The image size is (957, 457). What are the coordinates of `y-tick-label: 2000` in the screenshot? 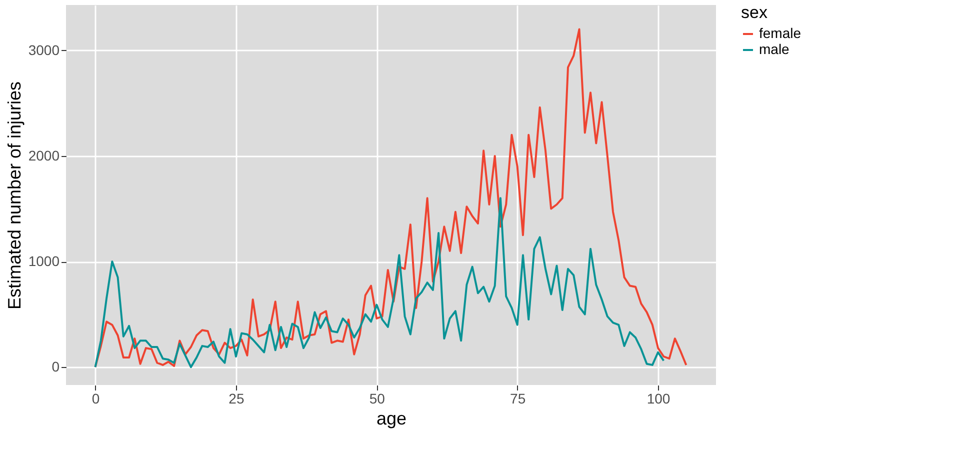 It's located at (44, 155).